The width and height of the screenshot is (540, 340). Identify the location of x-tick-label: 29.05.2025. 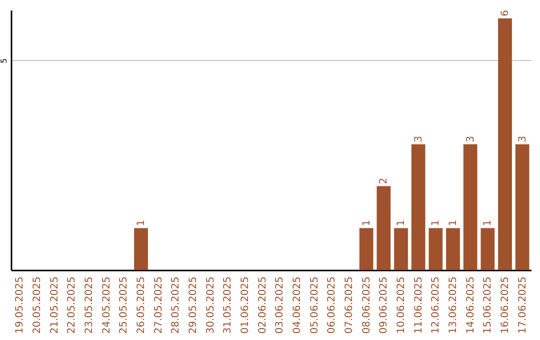
(193, 305).